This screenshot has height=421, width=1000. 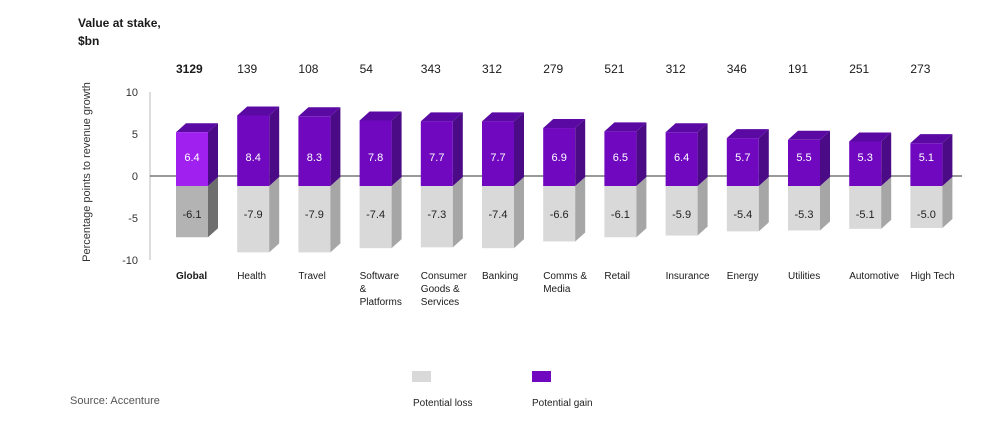 I want to click on category-label-line: Banking, so click(x=500, y=276).